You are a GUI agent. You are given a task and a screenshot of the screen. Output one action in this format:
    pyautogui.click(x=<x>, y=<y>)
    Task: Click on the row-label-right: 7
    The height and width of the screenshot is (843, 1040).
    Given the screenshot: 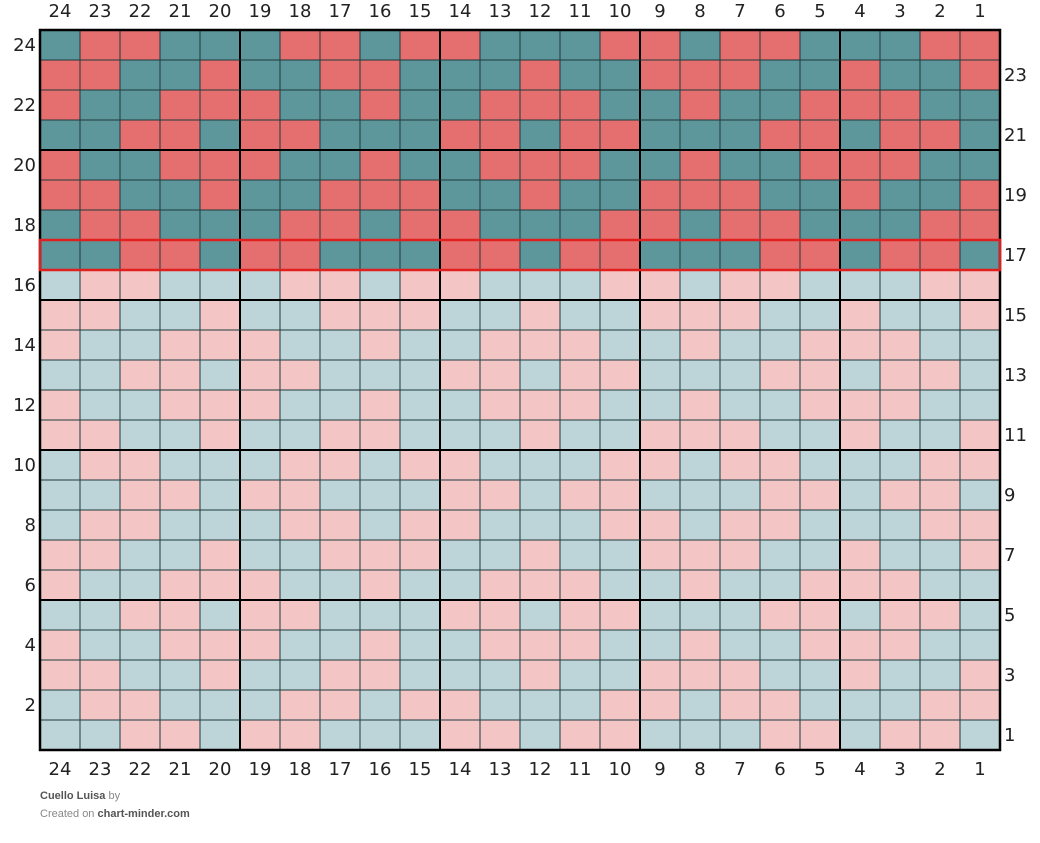 What is the action you would take?
    pyautogui.click(x=1009, y=555)
    